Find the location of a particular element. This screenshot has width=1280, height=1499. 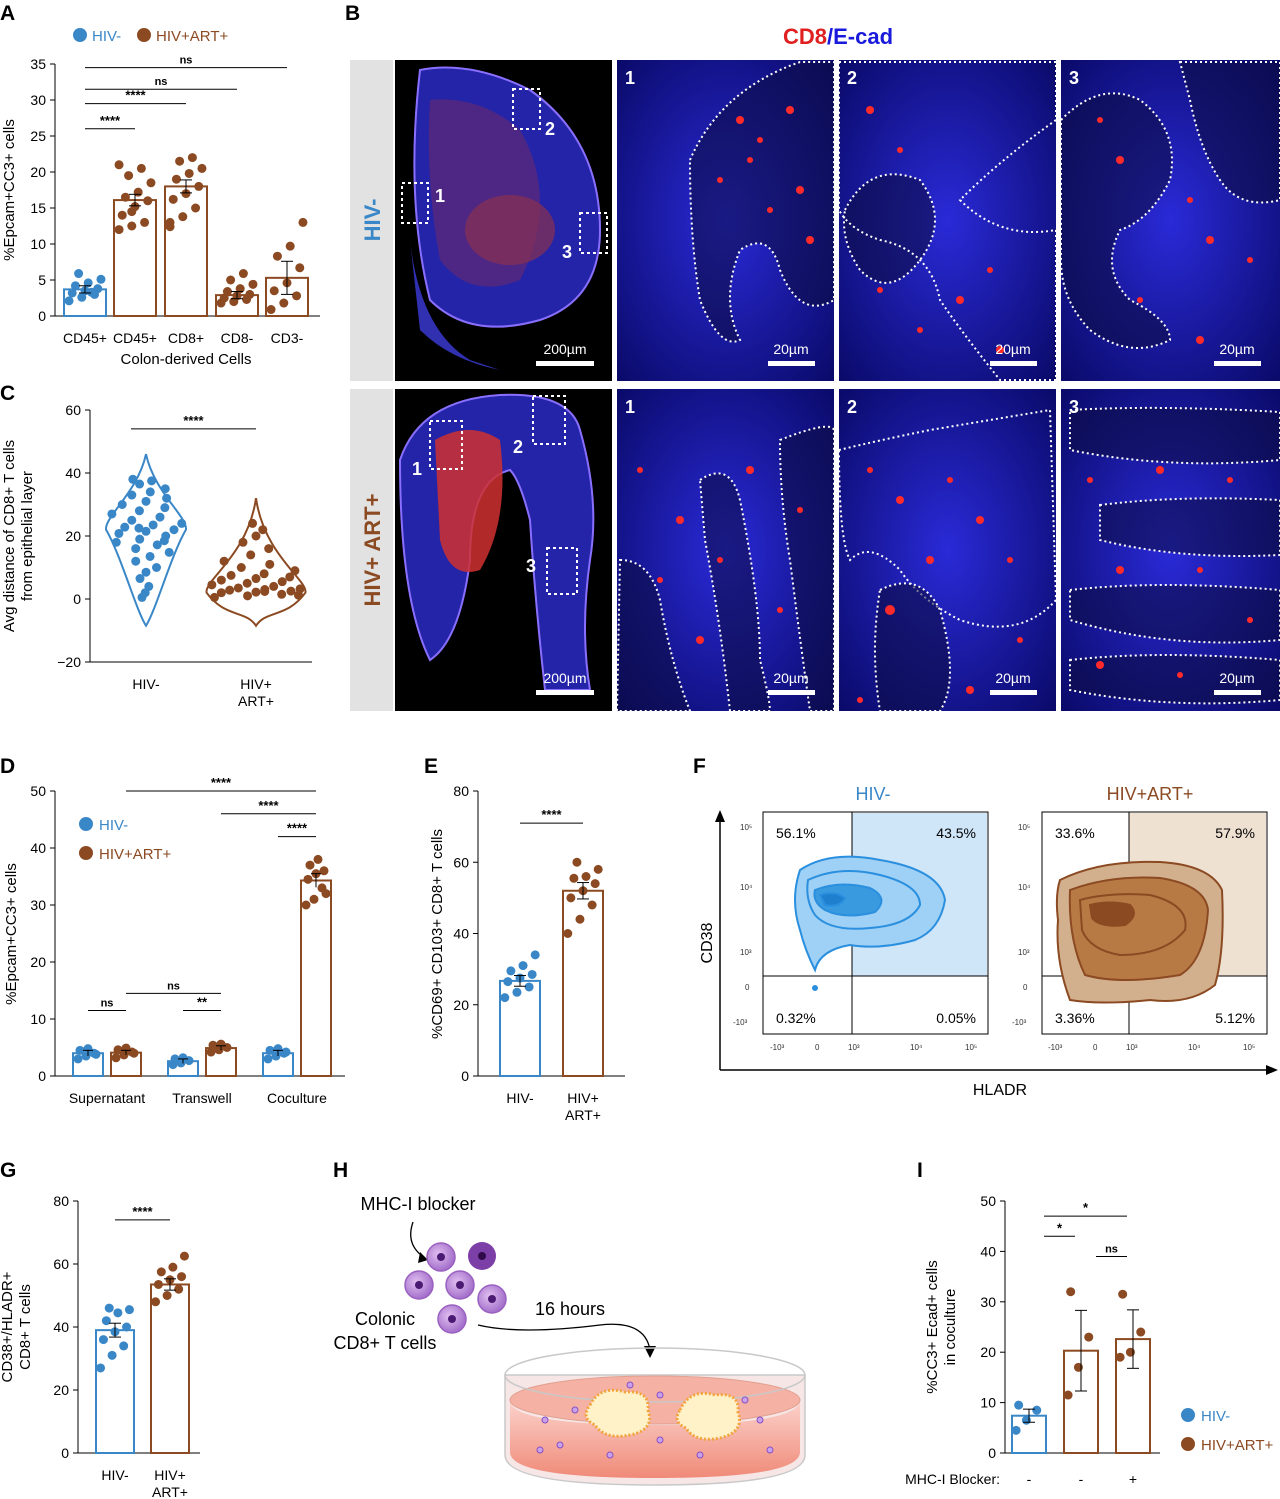

x-tick-label: HIV- is located at coordinates (520, 1098).